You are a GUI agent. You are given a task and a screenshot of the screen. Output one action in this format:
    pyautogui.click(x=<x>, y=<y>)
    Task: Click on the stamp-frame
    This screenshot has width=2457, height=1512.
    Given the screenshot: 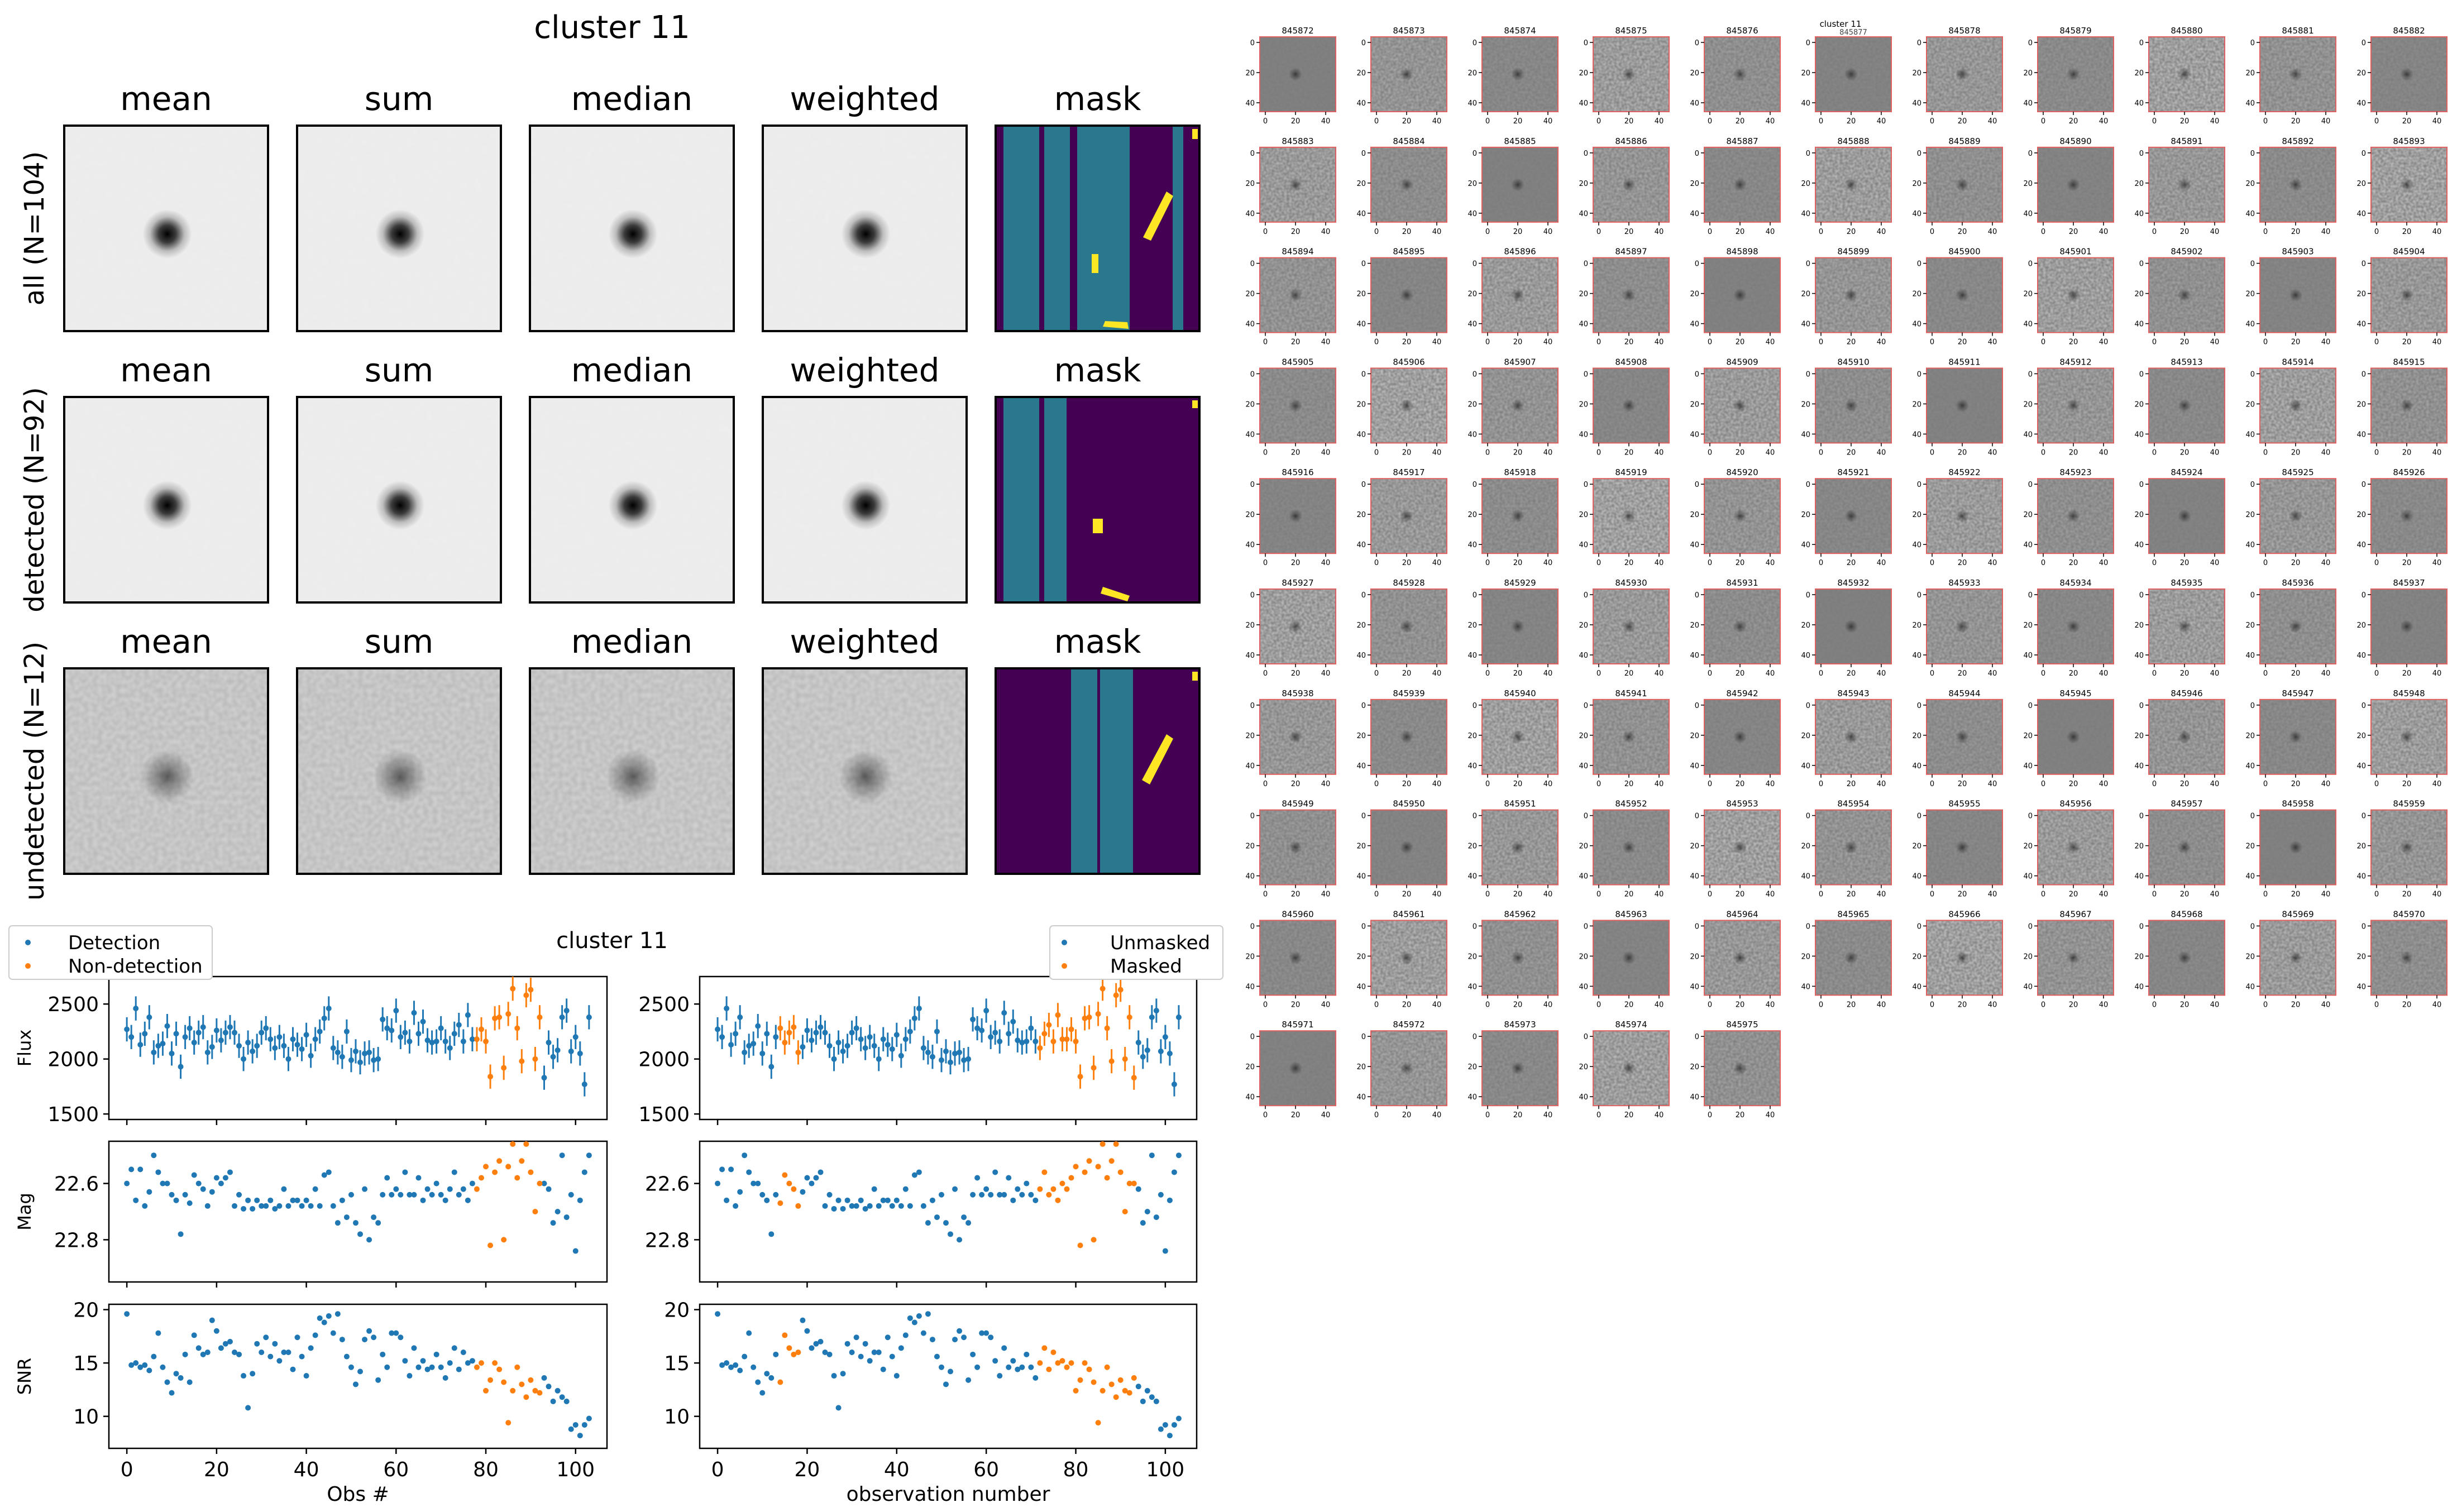 What is the action you would take?
    pyautogui.click(x=865, y=771)
    